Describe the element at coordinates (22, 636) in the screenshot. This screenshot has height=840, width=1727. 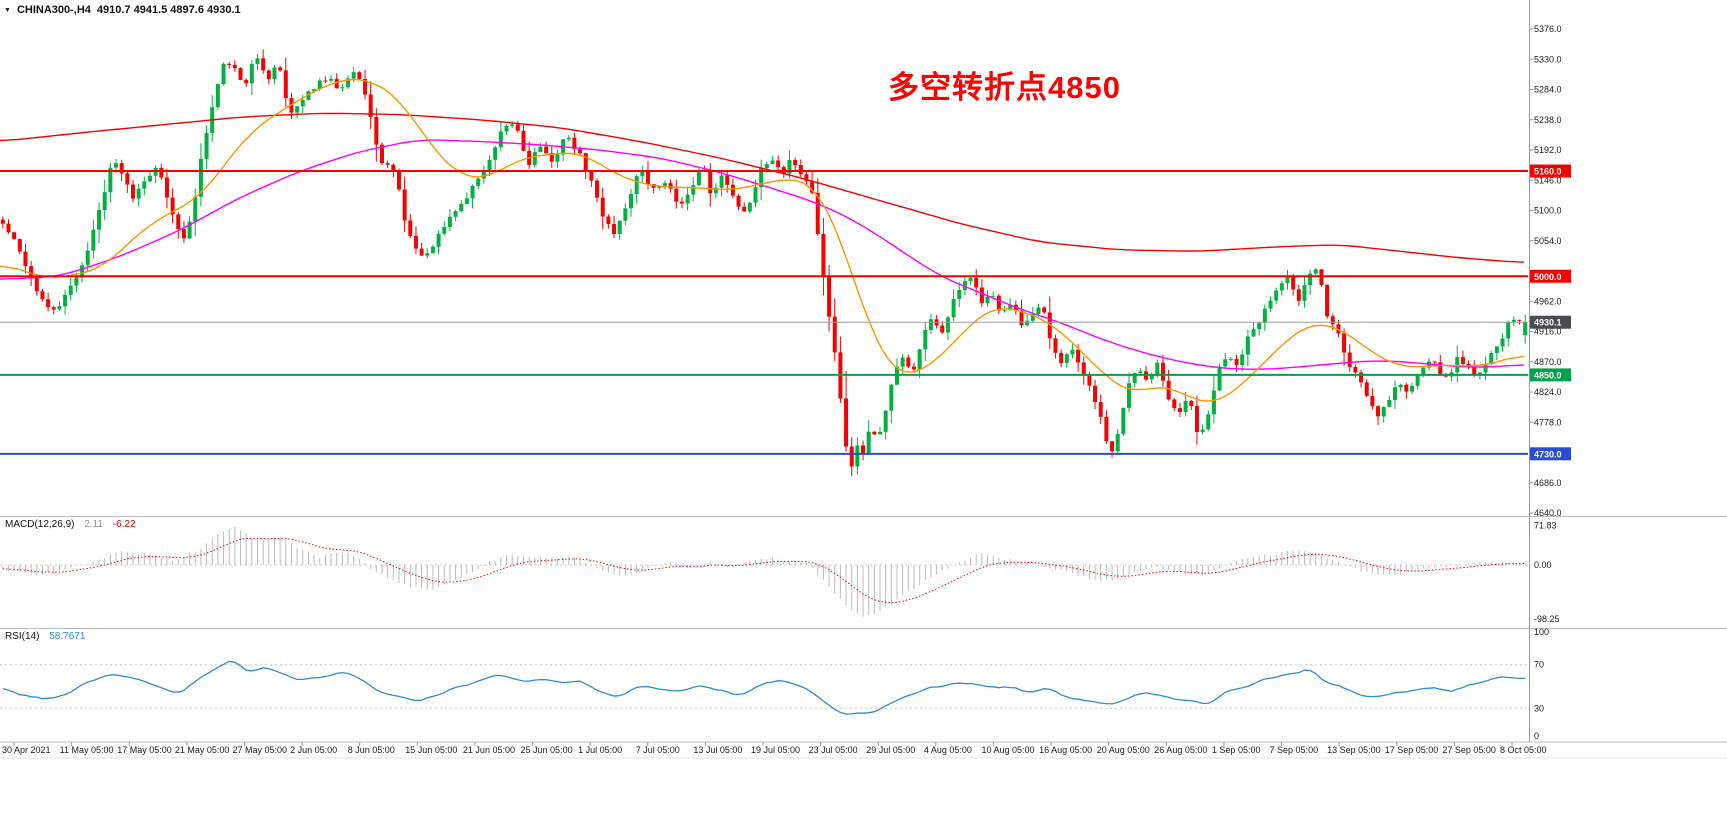
I see `rsi-name: RSI(14)` at that location.